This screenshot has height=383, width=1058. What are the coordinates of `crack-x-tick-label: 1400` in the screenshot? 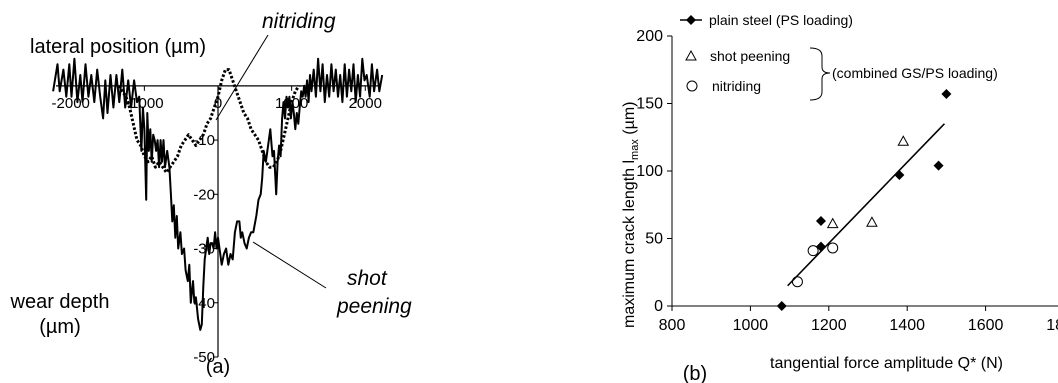 It's located at (907, 325).